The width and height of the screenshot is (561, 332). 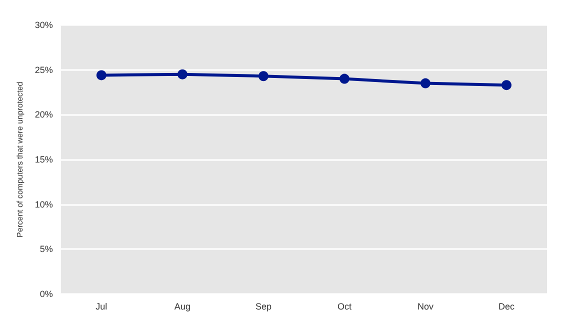 I want to click on x-tick-label: Jul, so click(x=102, y=307).